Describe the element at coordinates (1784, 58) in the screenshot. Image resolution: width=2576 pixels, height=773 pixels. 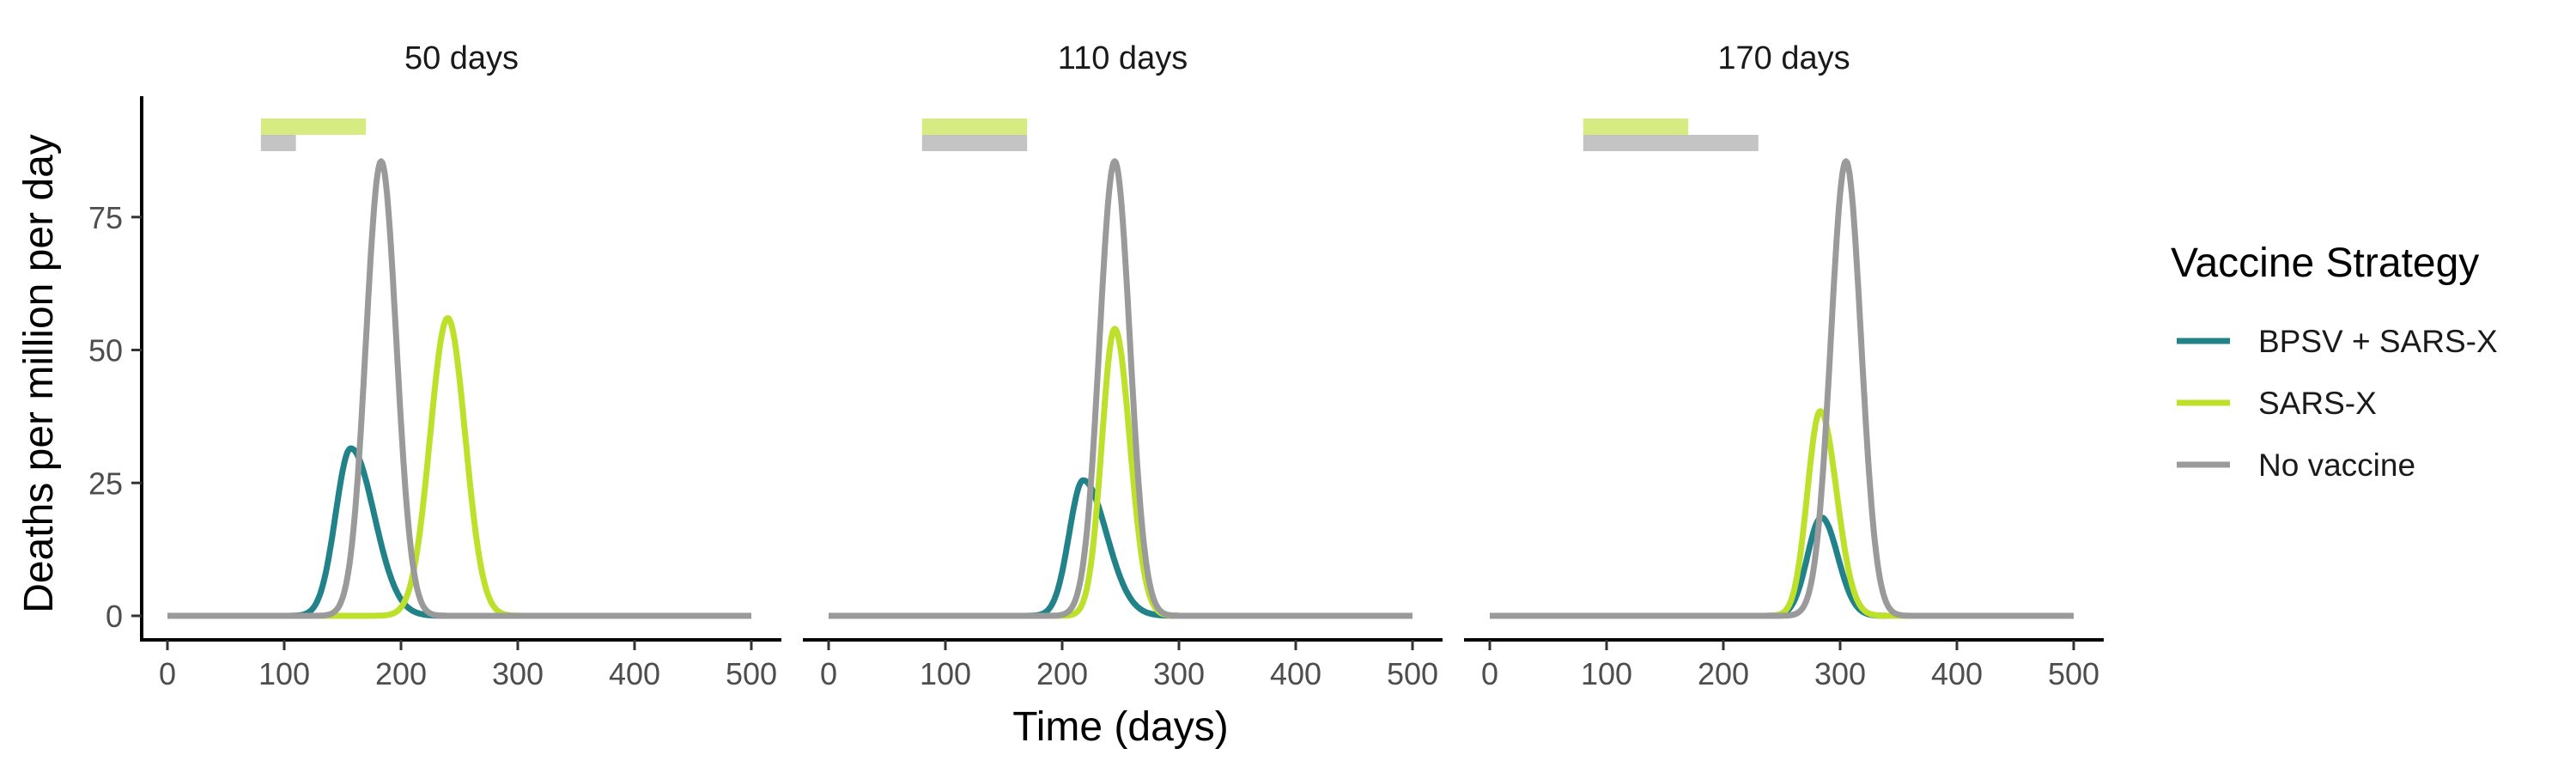
I see `panel-title: 170 days` at that location.